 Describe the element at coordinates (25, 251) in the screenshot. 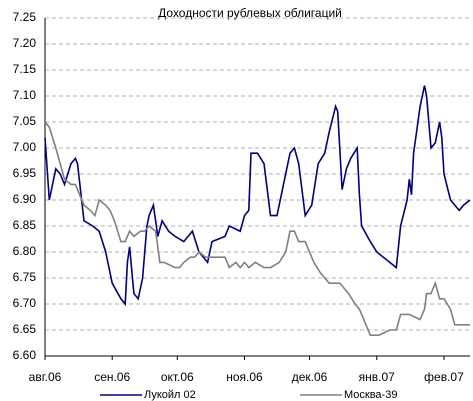

I see `y-tick-label: 6.80` at that location.